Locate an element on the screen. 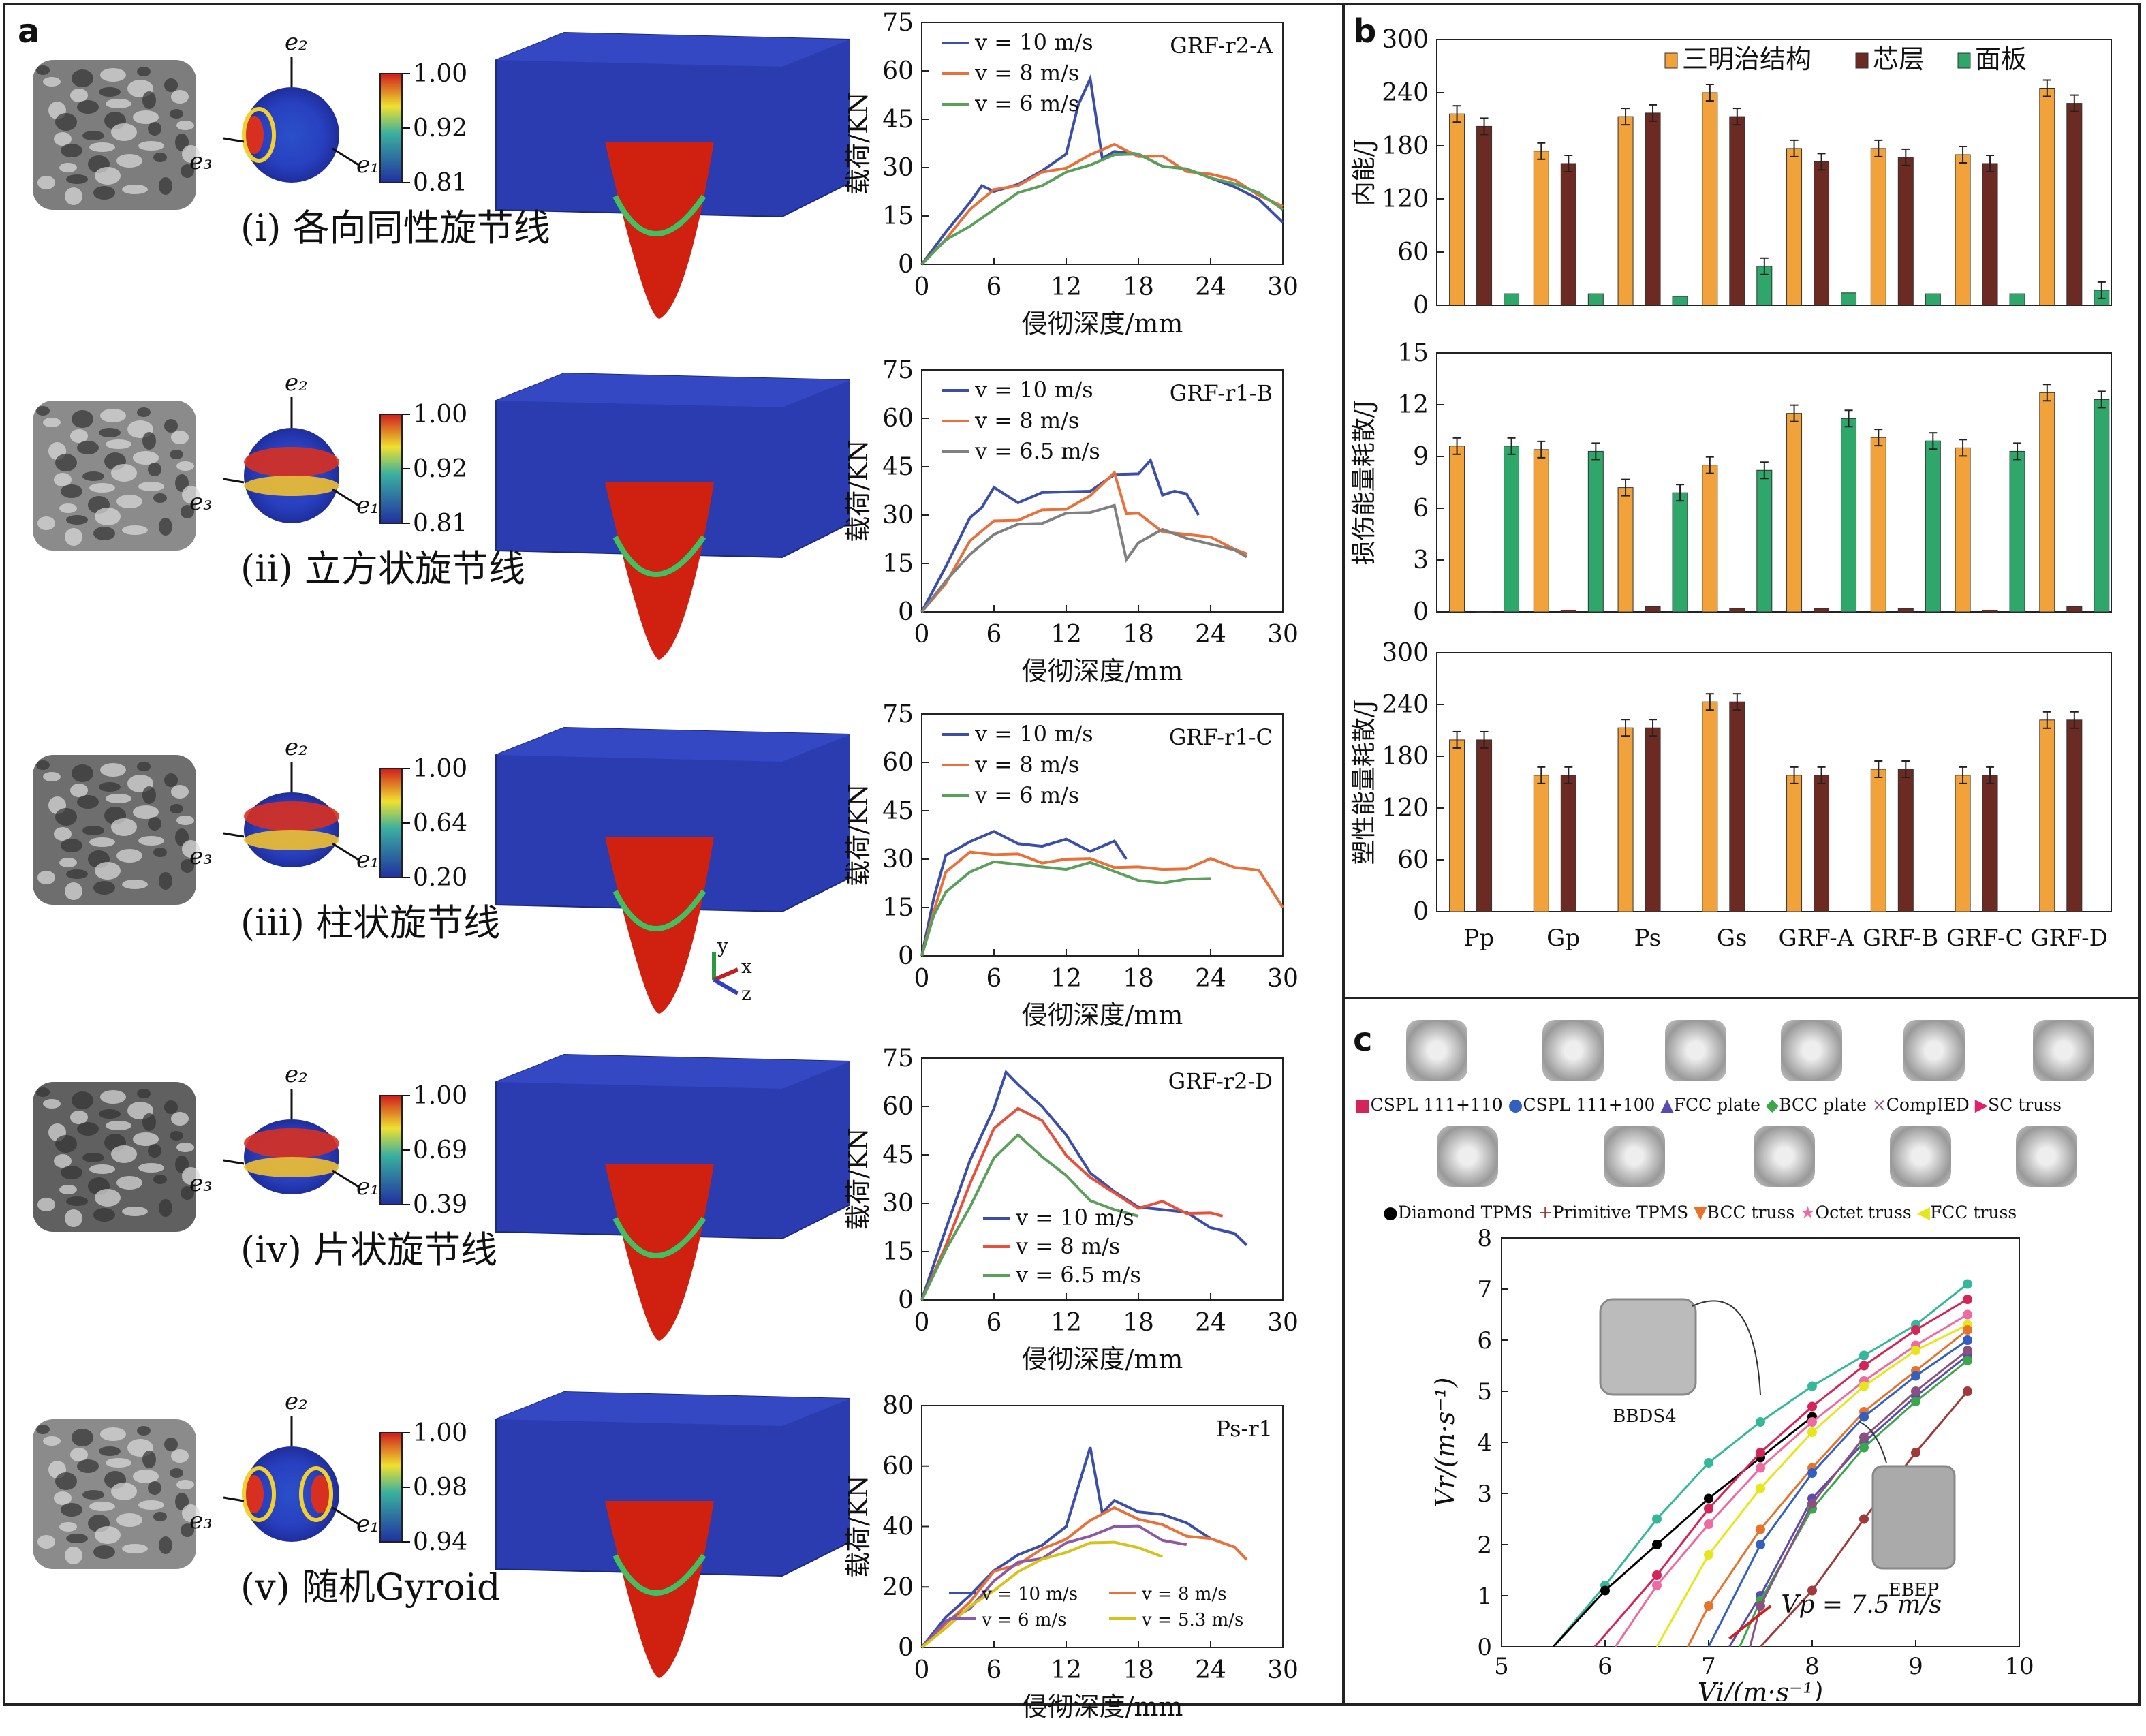 This screenshot has width=2146, height=1736. x-tick-label: 0 is located at coordinates (922, 979).